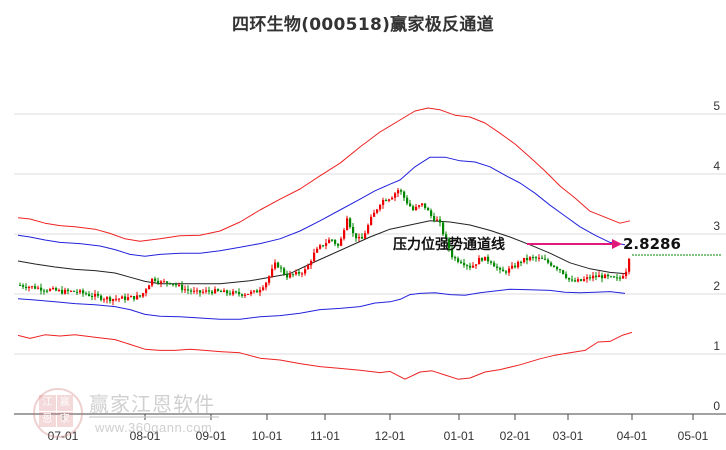 The image size is (726, 450). I want to click on x-tick-label: 03-01, so click(568, 436).